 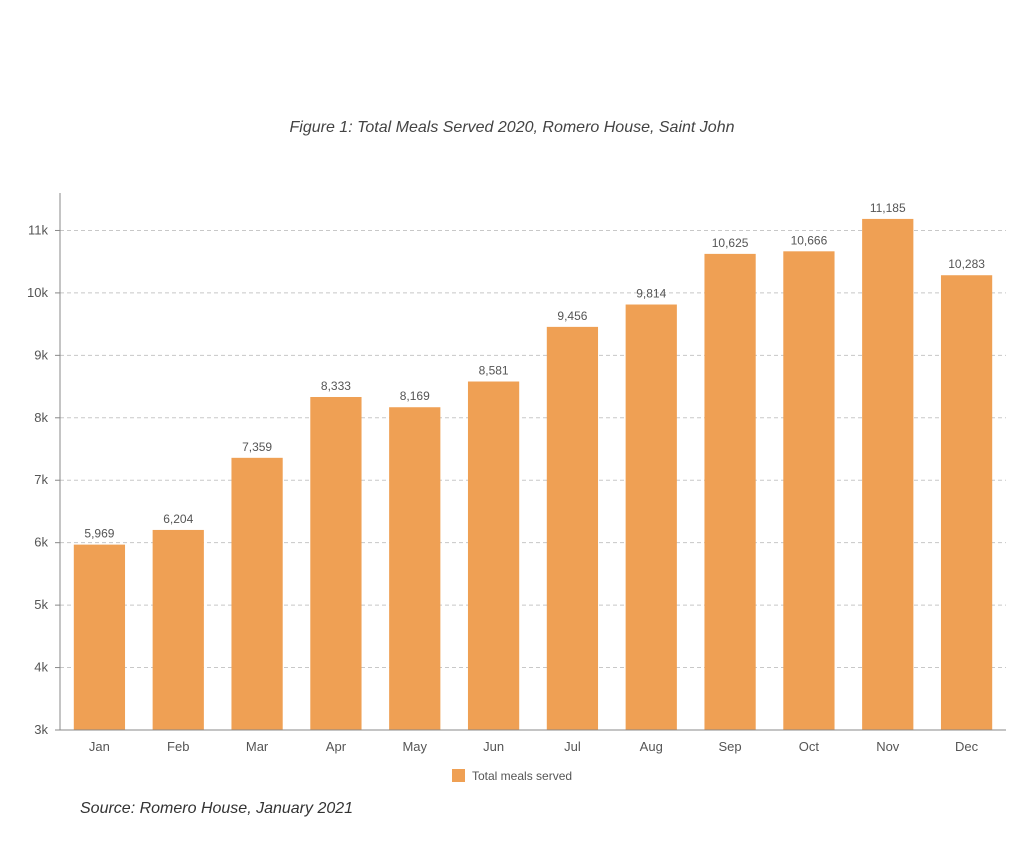 I want to click on y-tick-label: 3k, so click(x=41, y=729).